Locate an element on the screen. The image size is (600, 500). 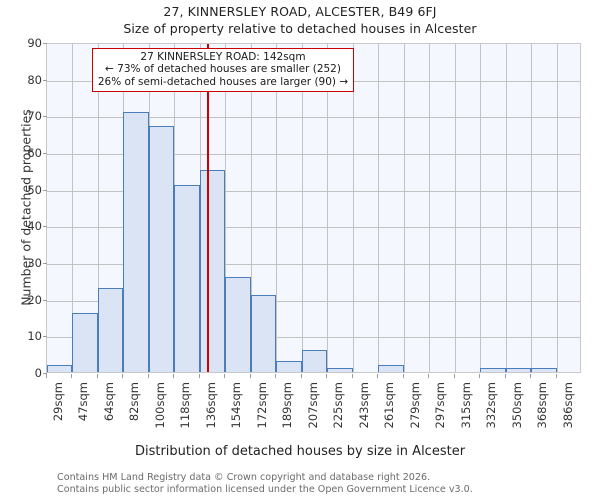
y-axis-tick-label: 0 is located at coordinates (38, 373).